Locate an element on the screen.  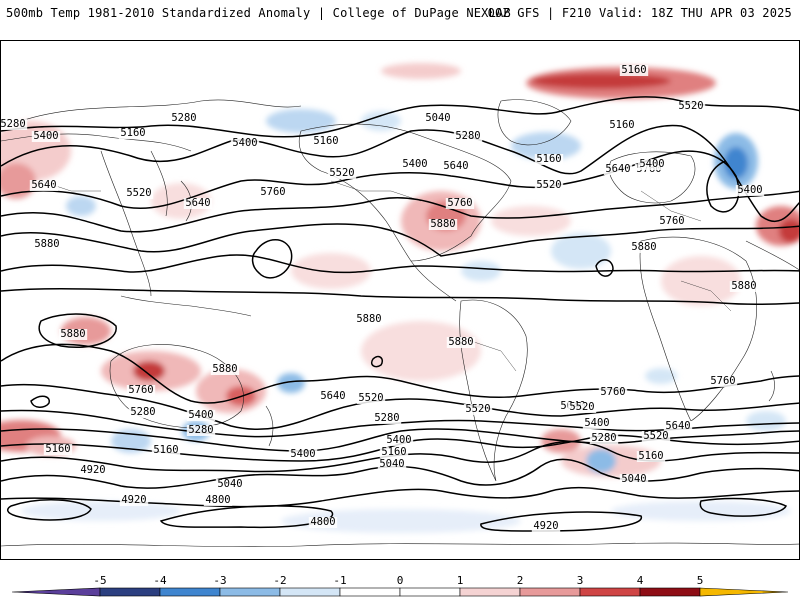
colorbar-tick-label: -3 is located at coordinates (219, 580).